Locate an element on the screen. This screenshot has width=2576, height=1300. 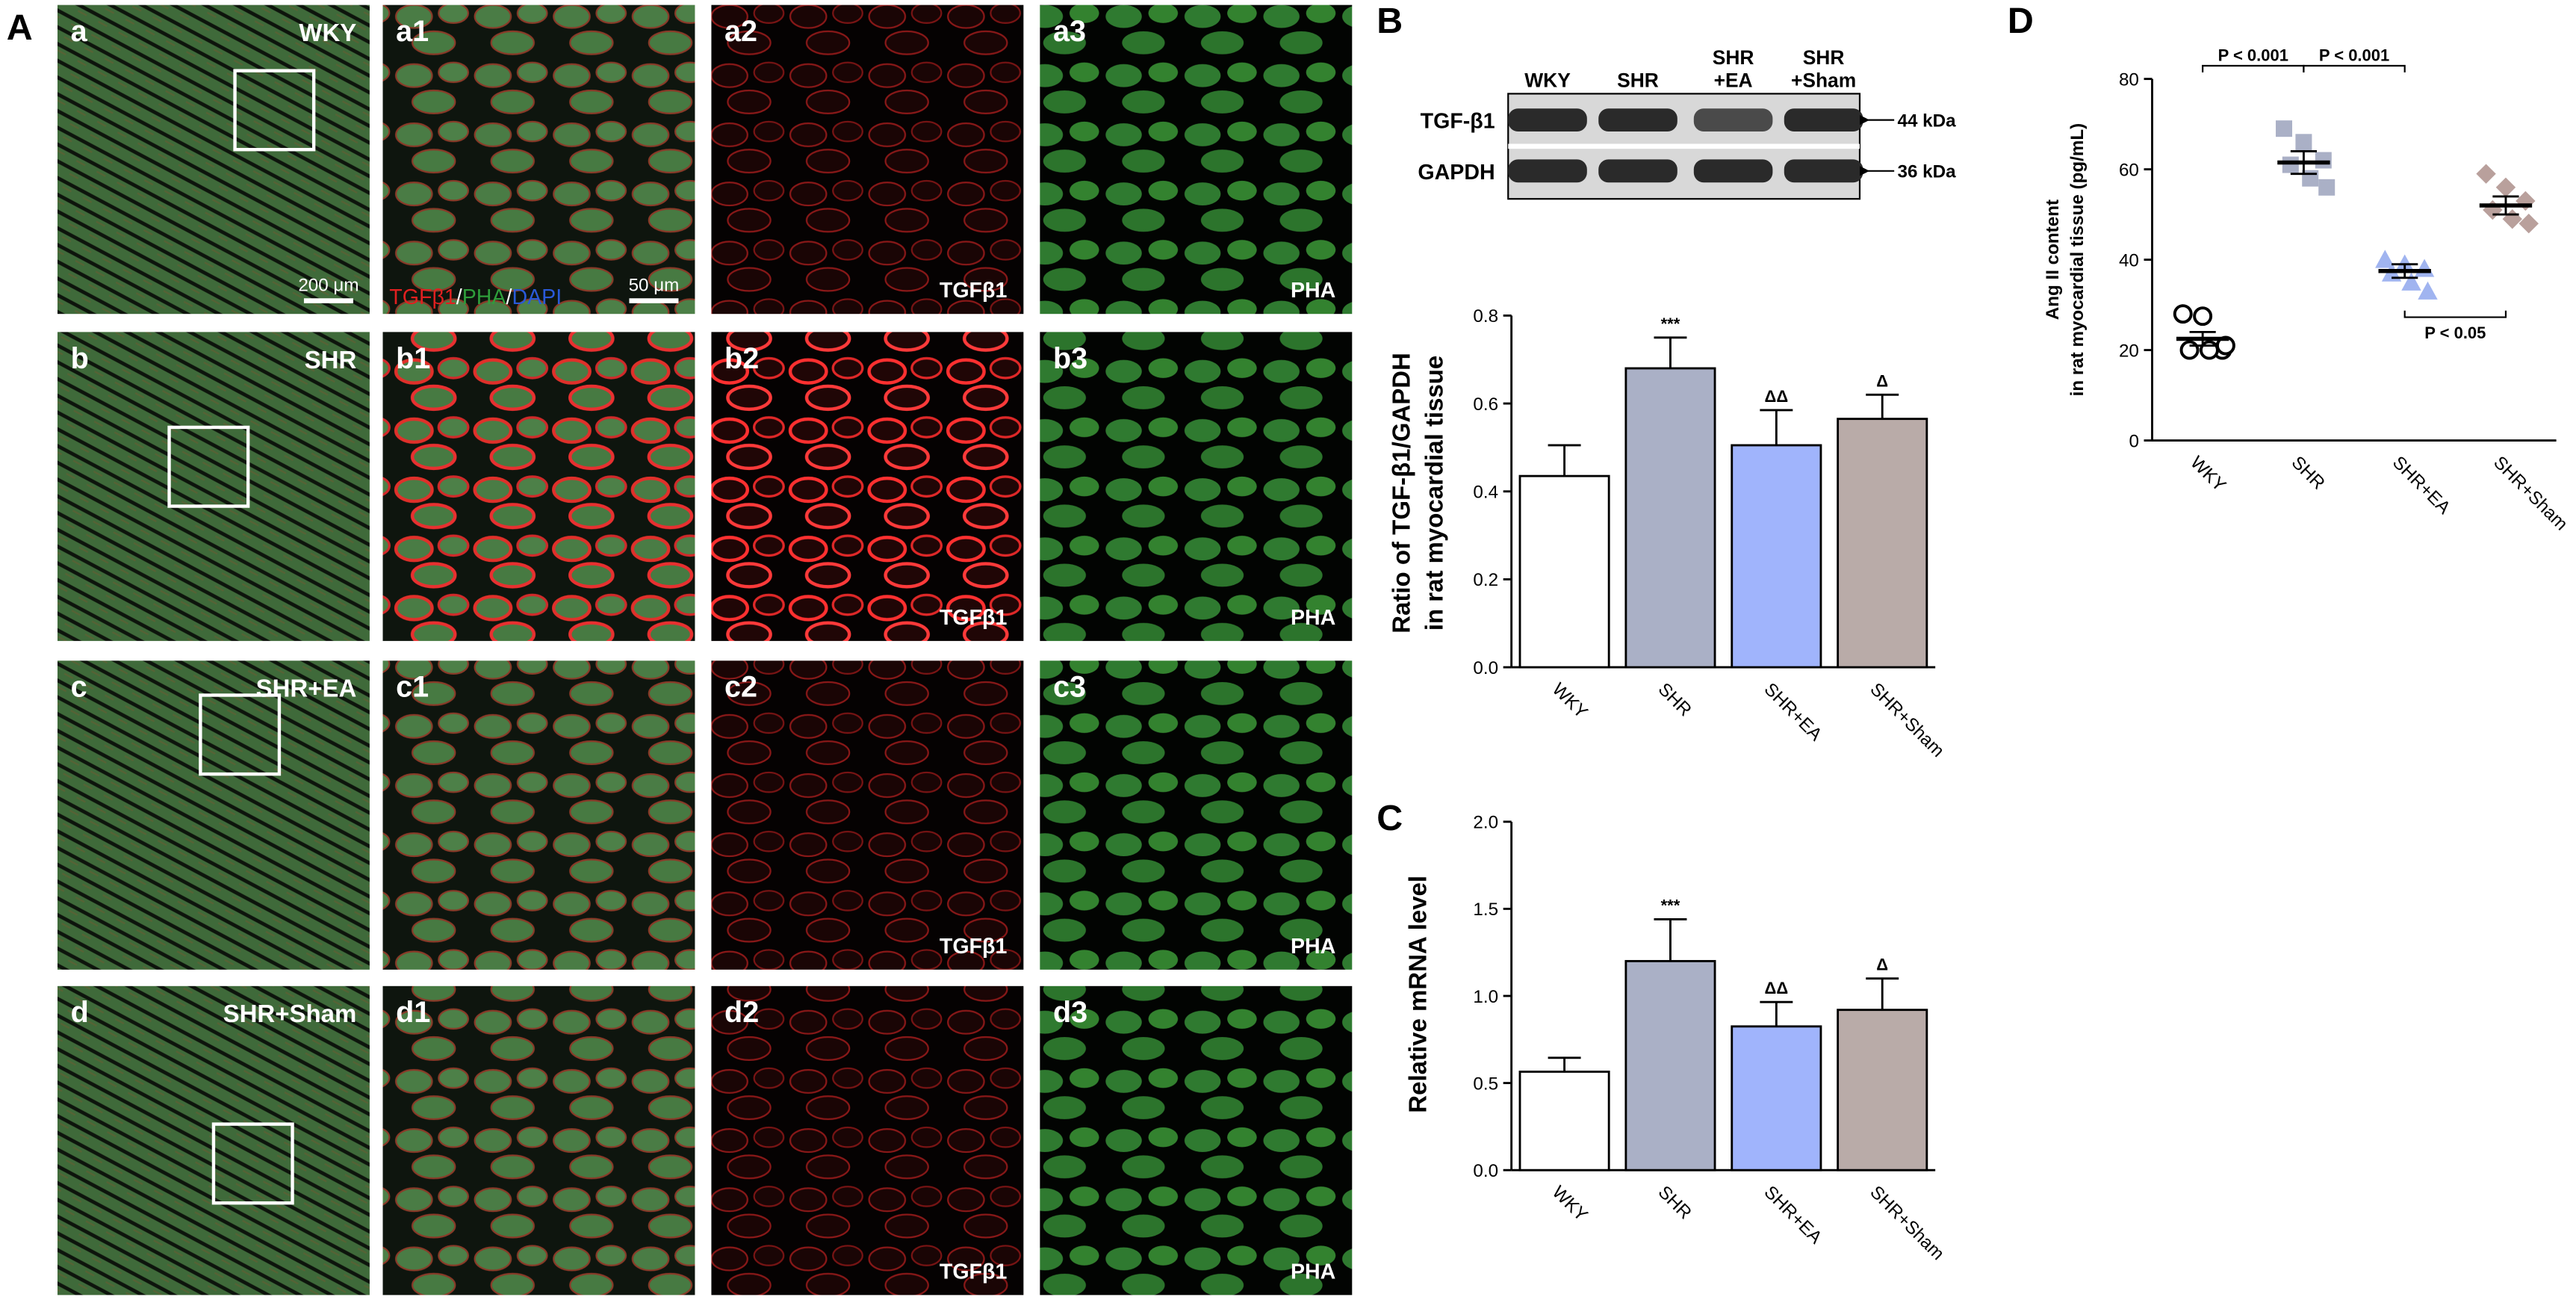
stain-legend-item: DAPI is located at coordinates (537, 297).